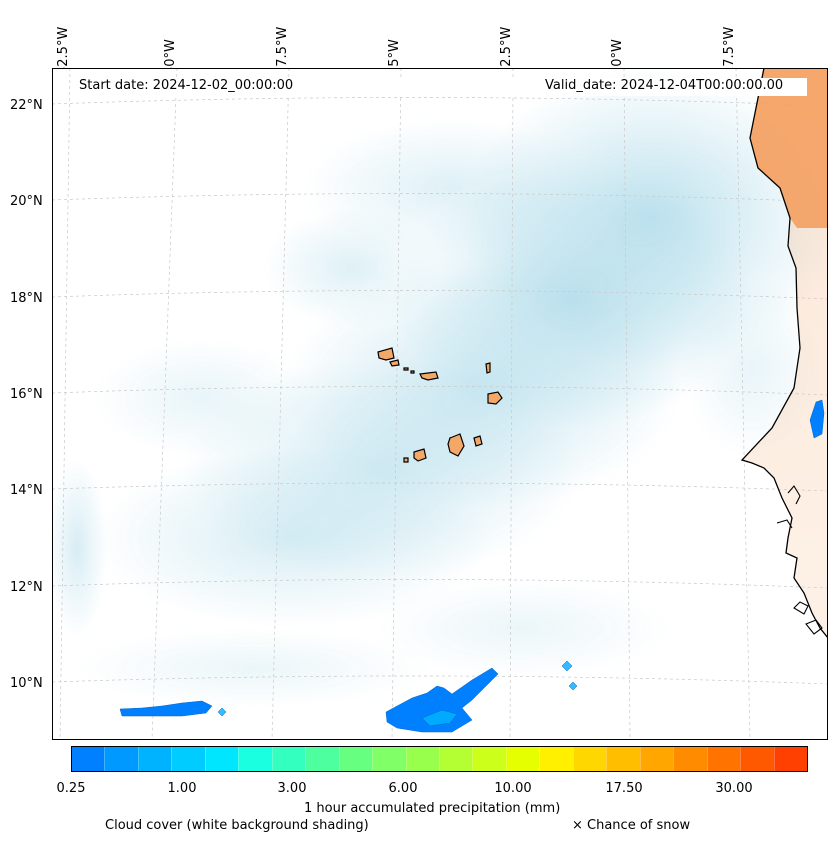  Describe the element at coordinates (26, 201) in the screenshot. I see `lat-label: 20°N` at that location.